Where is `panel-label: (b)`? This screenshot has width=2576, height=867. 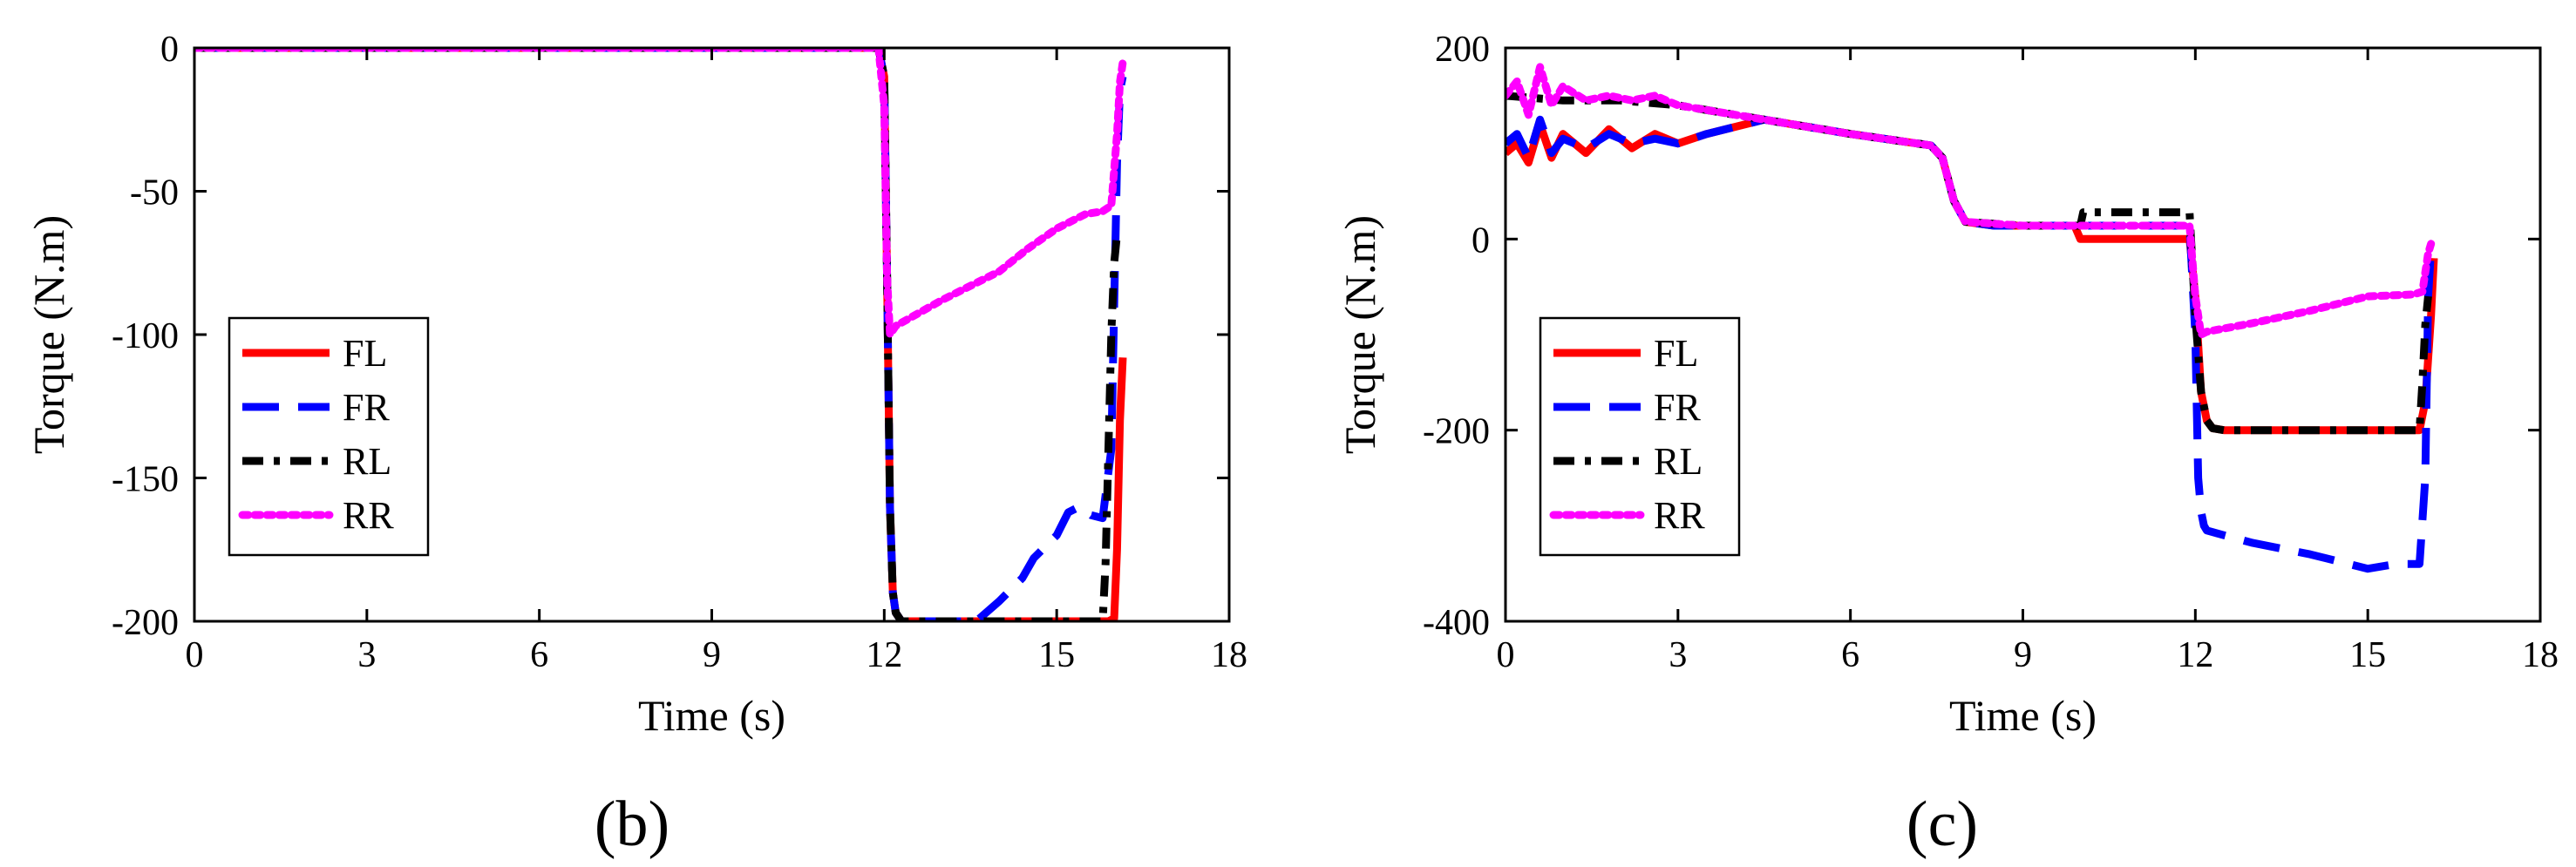
panel-label: (b) is located at coordinates (632, 824).